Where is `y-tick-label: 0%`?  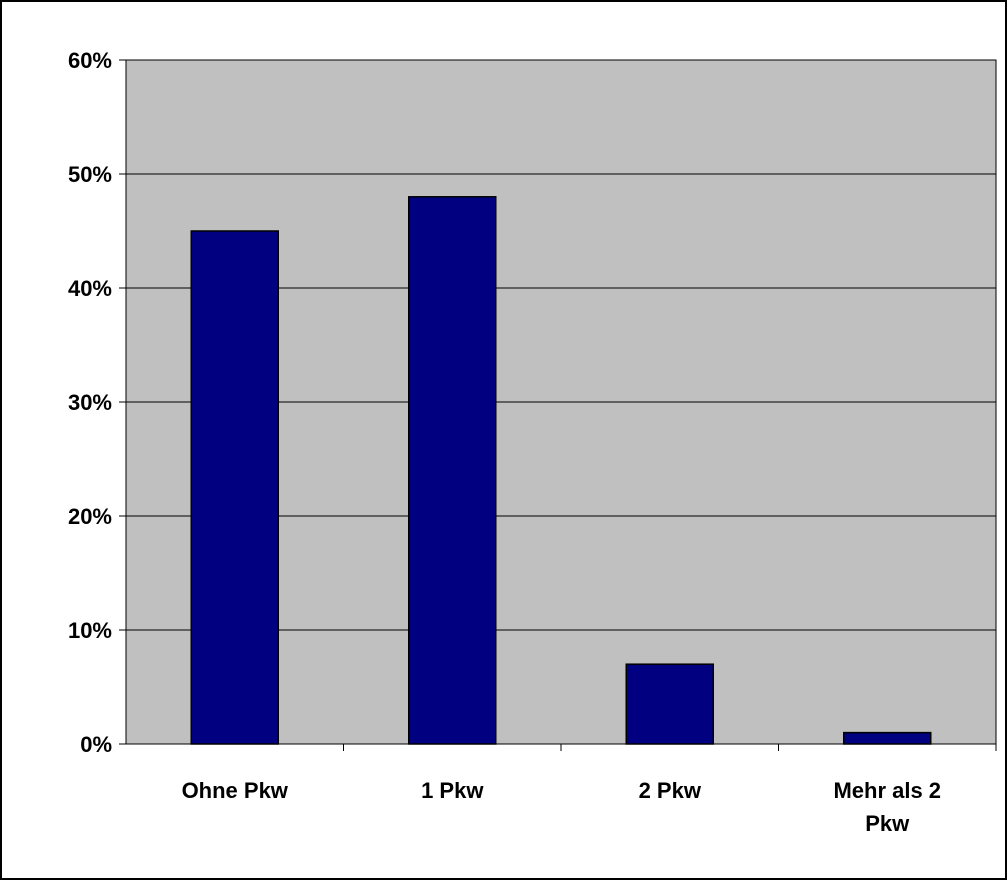 y-tick-label: 0% is located at coordinates (96, 744).